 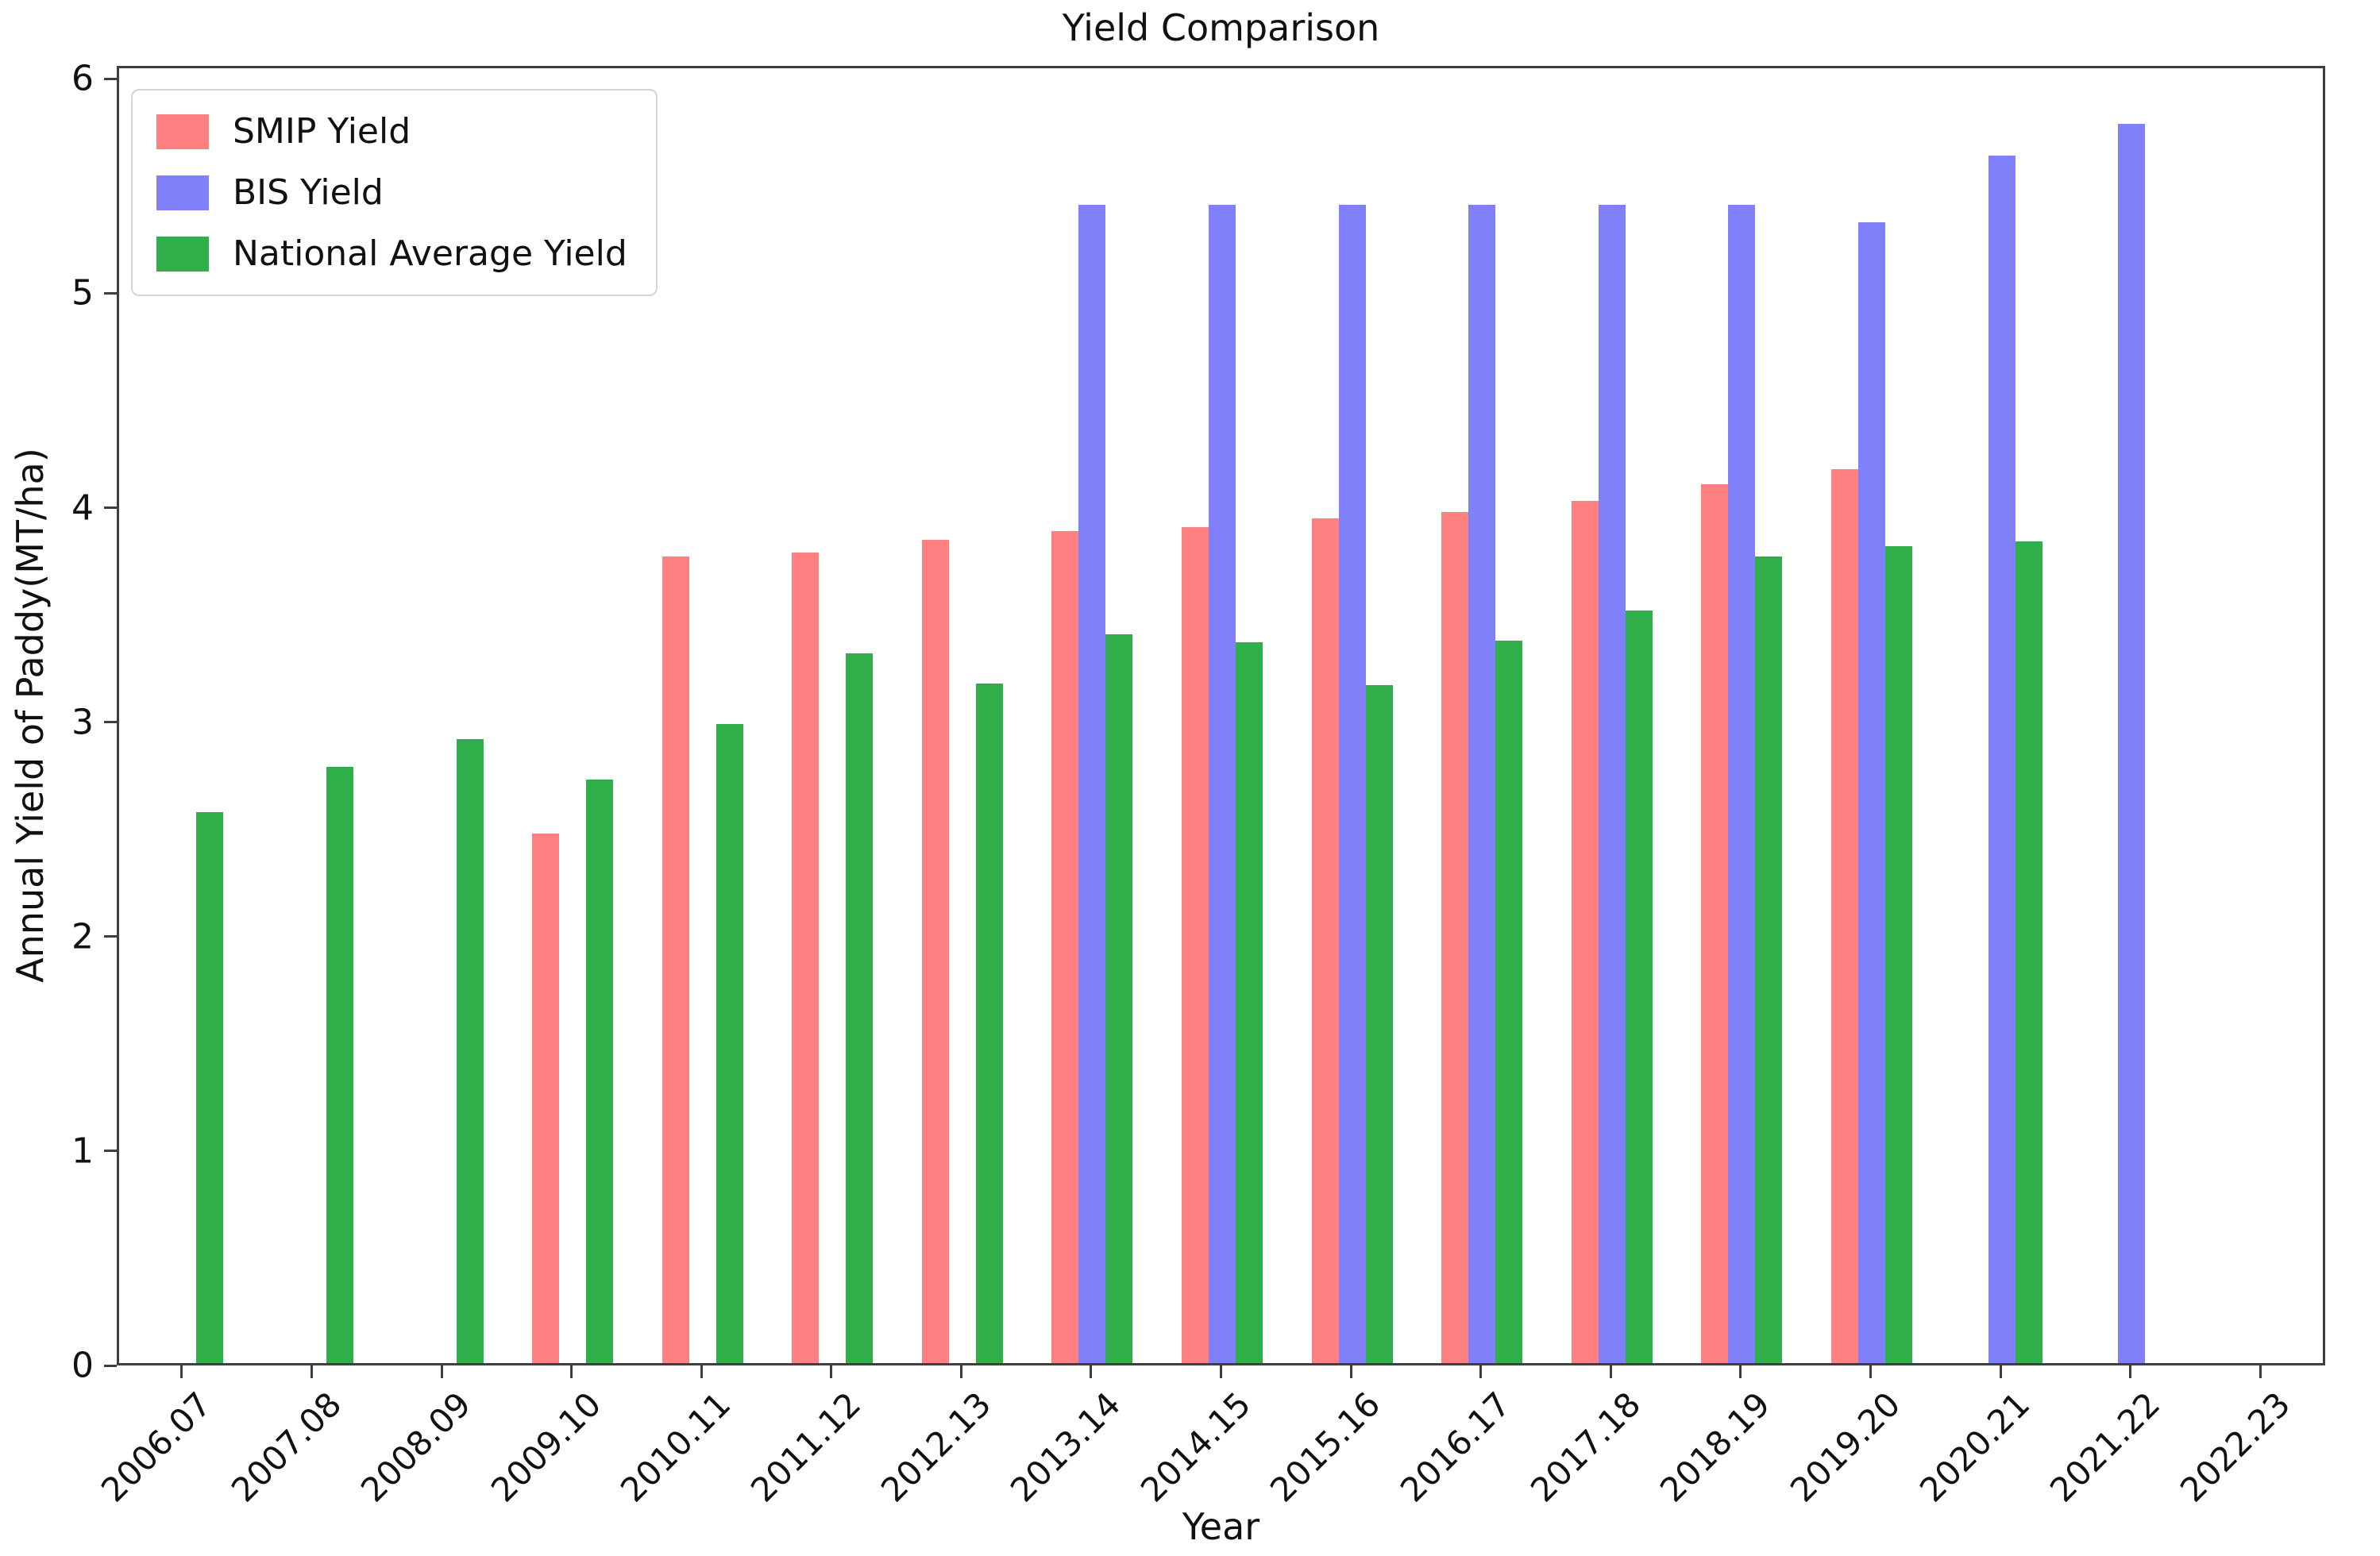 What do you see at coordinates (1482, 784) in the screenshot?
I see `bar-bis-yield-2016.17` at bounding box center [1482, 784].